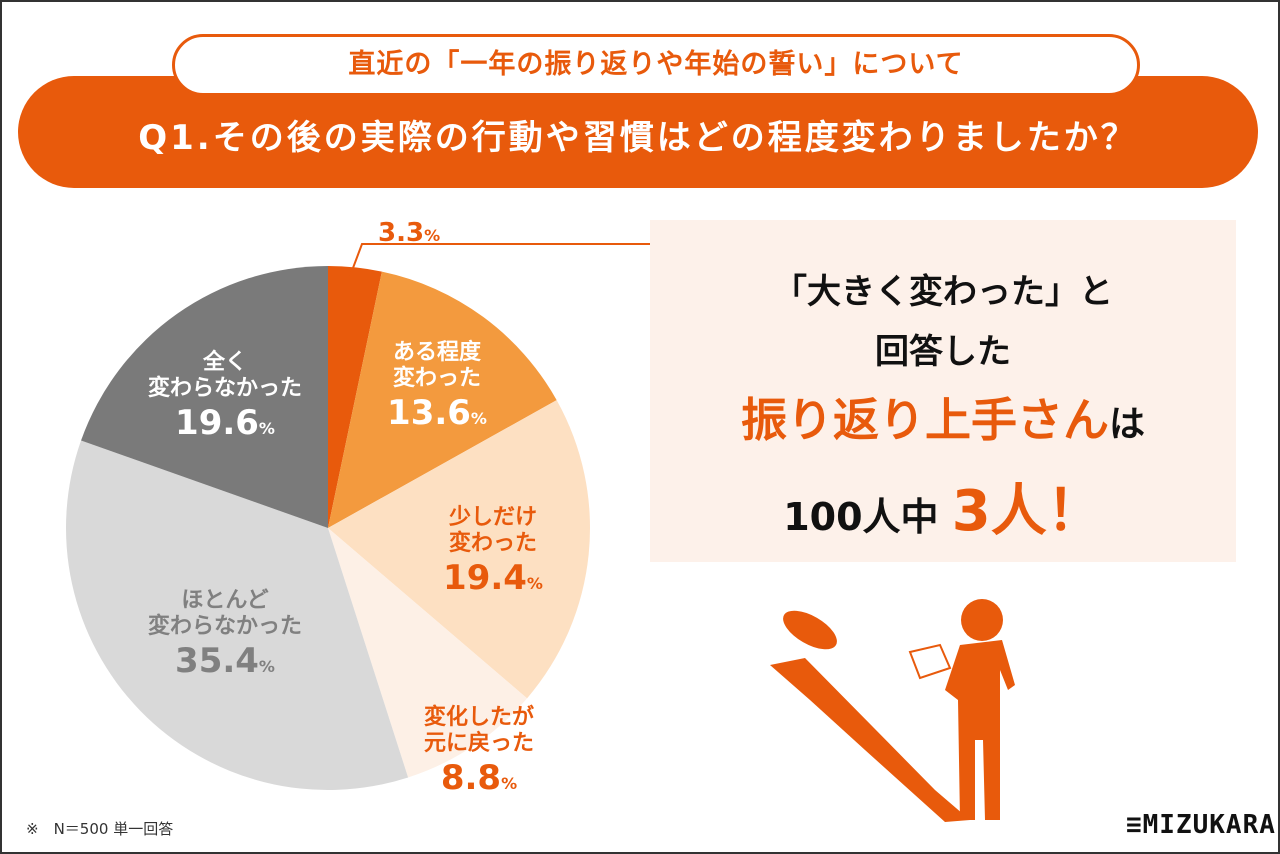 This screenshot has height=854, width=1280. I want to click on slice-label-2: 少しだけ 変わった 19.4%, so click(493, 551).